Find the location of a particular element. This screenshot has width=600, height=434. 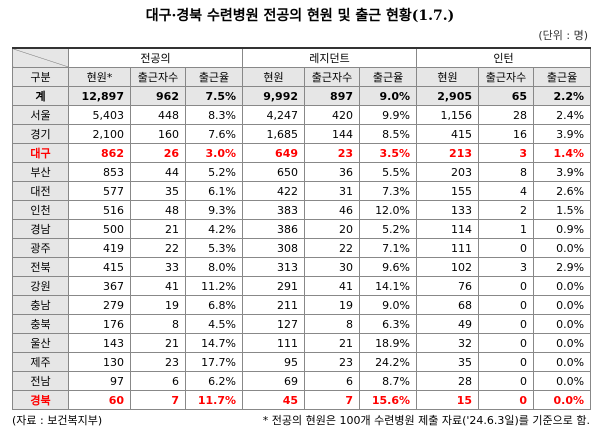

cell: 35 is located at coordinates (158, 191).